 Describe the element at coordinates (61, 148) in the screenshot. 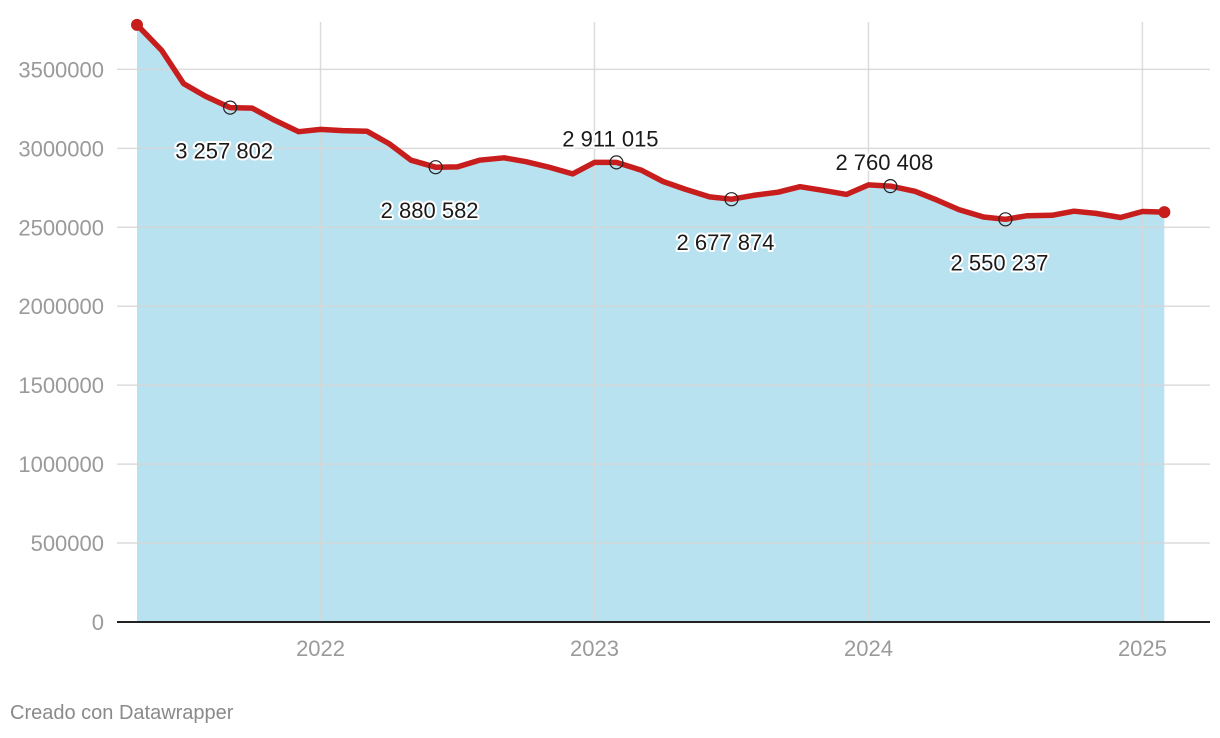

I see `y-tick-label: 3000000` at that location.